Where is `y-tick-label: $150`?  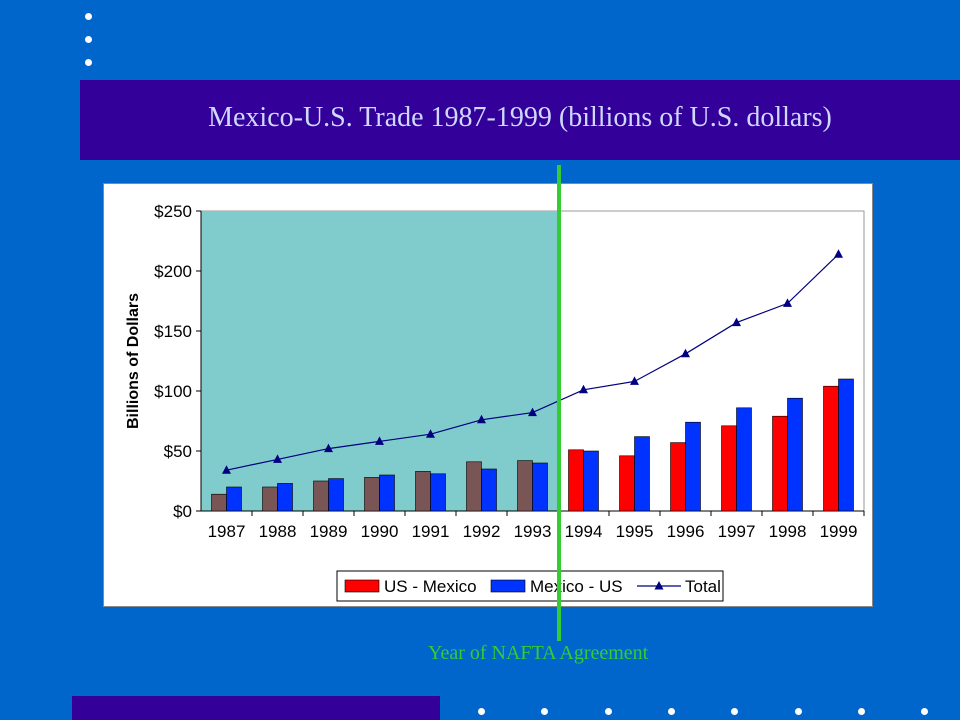 y-tick-label: $150 is located at coordinates (173, 331).